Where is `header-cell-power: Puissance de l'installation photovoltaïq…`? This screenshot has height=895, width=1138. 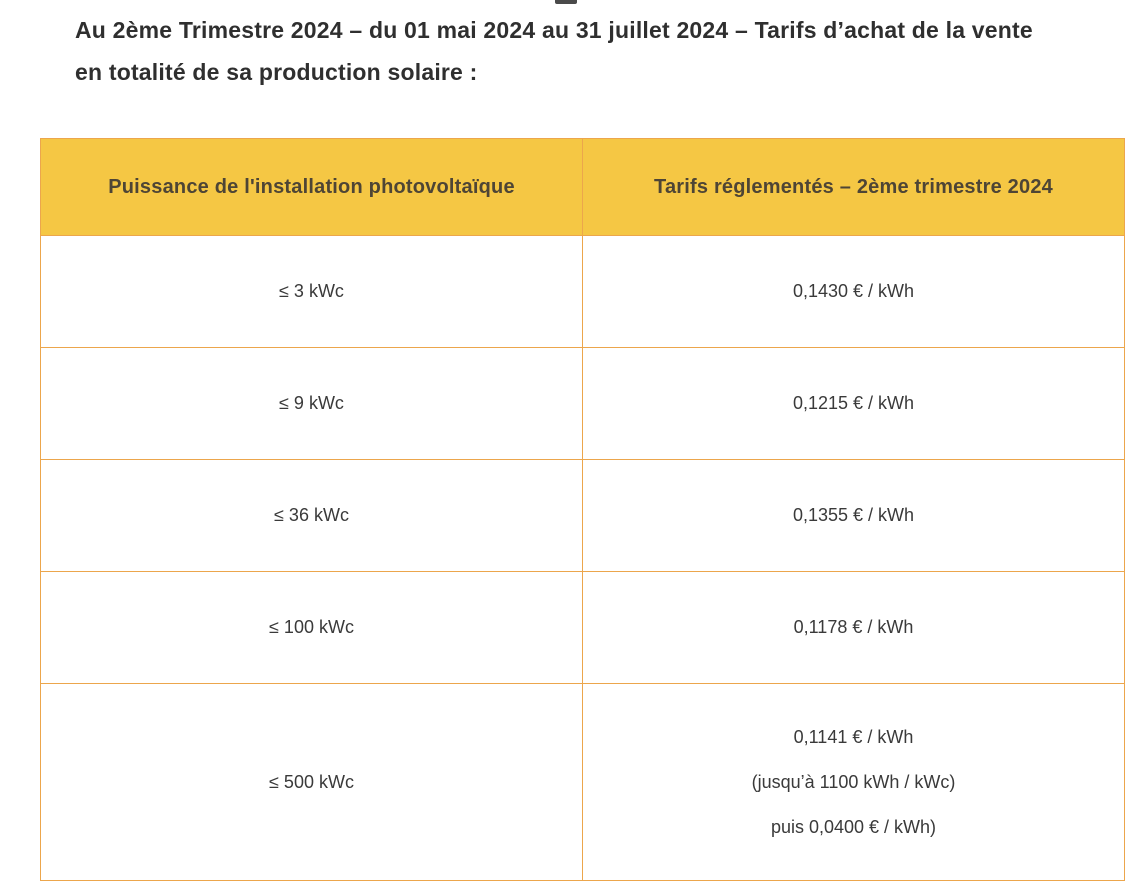
header-cell-power: Puissance de l'installation photovoltaïq… is located at coordinates (311, 187).